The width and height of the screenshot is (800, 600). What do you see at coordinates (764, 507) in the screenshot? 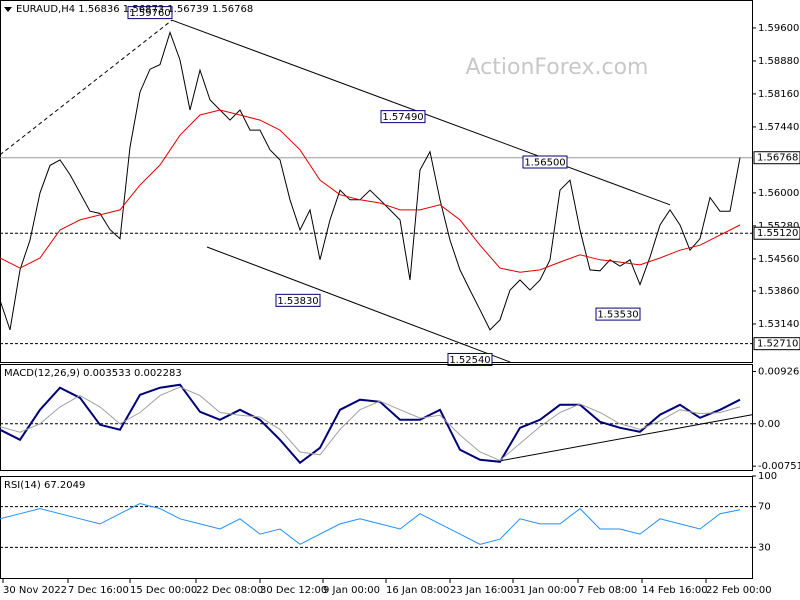
I see `y-tick-label: 70` at bounding box center [764, 507].